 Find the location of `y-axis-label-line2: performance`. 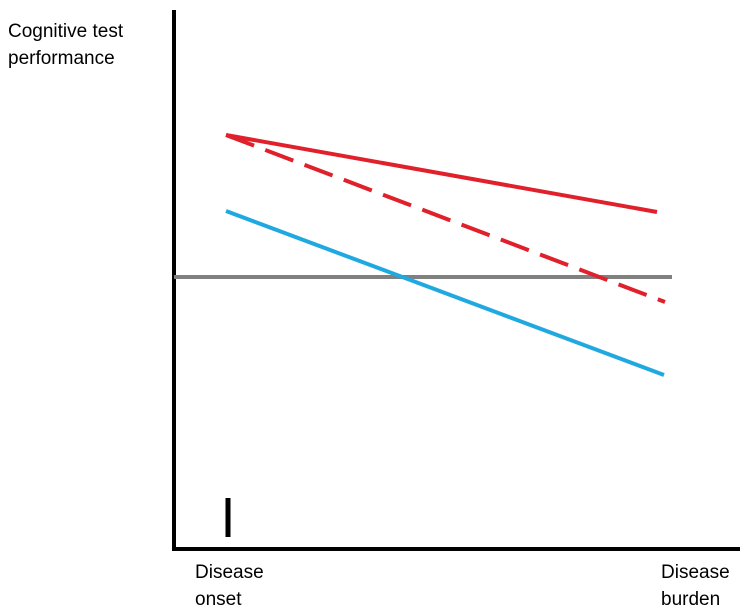

y-axis-label-line2: performance is located at coordinates (61, 58).